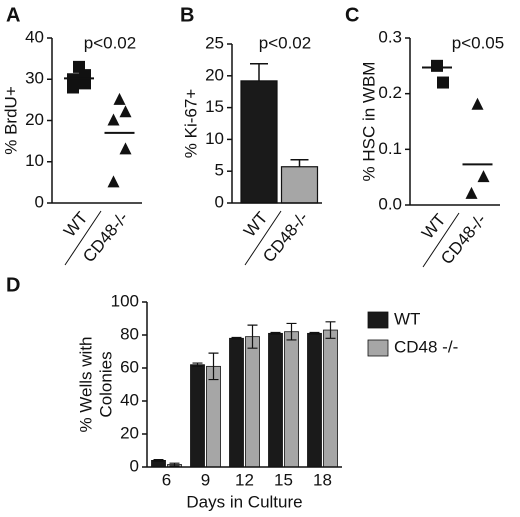  What do you see at coordinates (187, 15) in the screenshot?
I see `panel-label: B` at bounding box center [187, 15].